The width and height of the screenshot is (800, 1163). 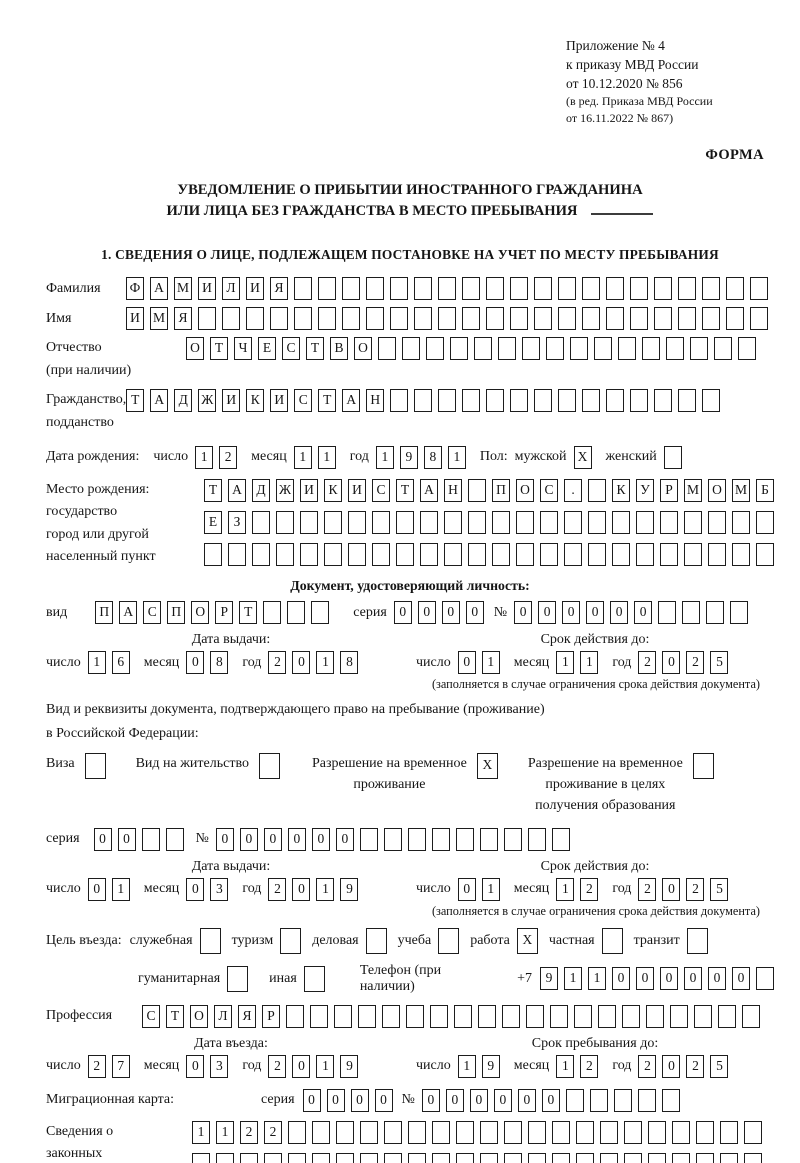 What do you see at coordinates (487, 765) in the screenshot?
I see `temp-permit-checkbox: X` at bounding box center [487, 765].